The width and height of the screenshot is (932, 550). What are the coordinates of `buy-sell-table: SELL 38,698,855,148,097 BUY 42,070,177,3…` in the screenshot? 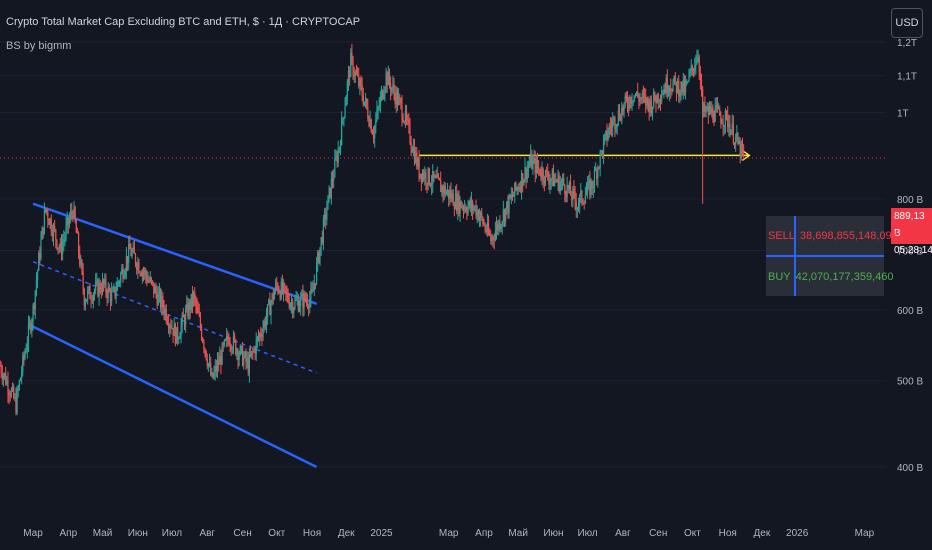 It's located at (832, 256).